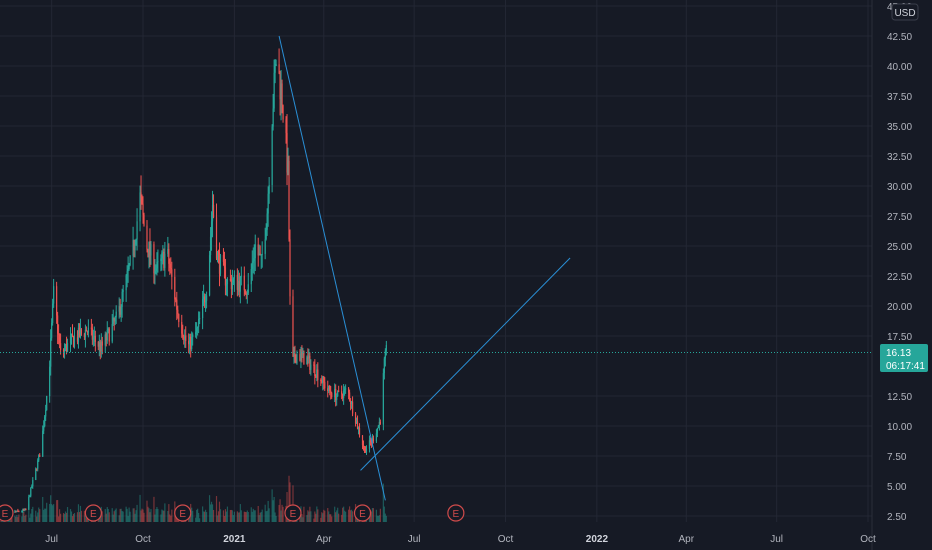 The height and width of the screenshot is (550, 932). I want to click on currency-badge: USD, so click(905, 12).